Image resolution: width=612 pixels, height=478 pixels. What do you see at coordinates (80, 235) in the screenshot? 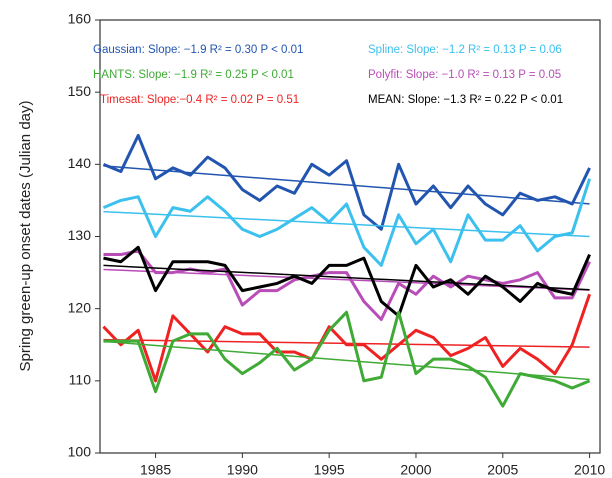
I see `y-tick-label: 130` at bounding box center [80, 235].